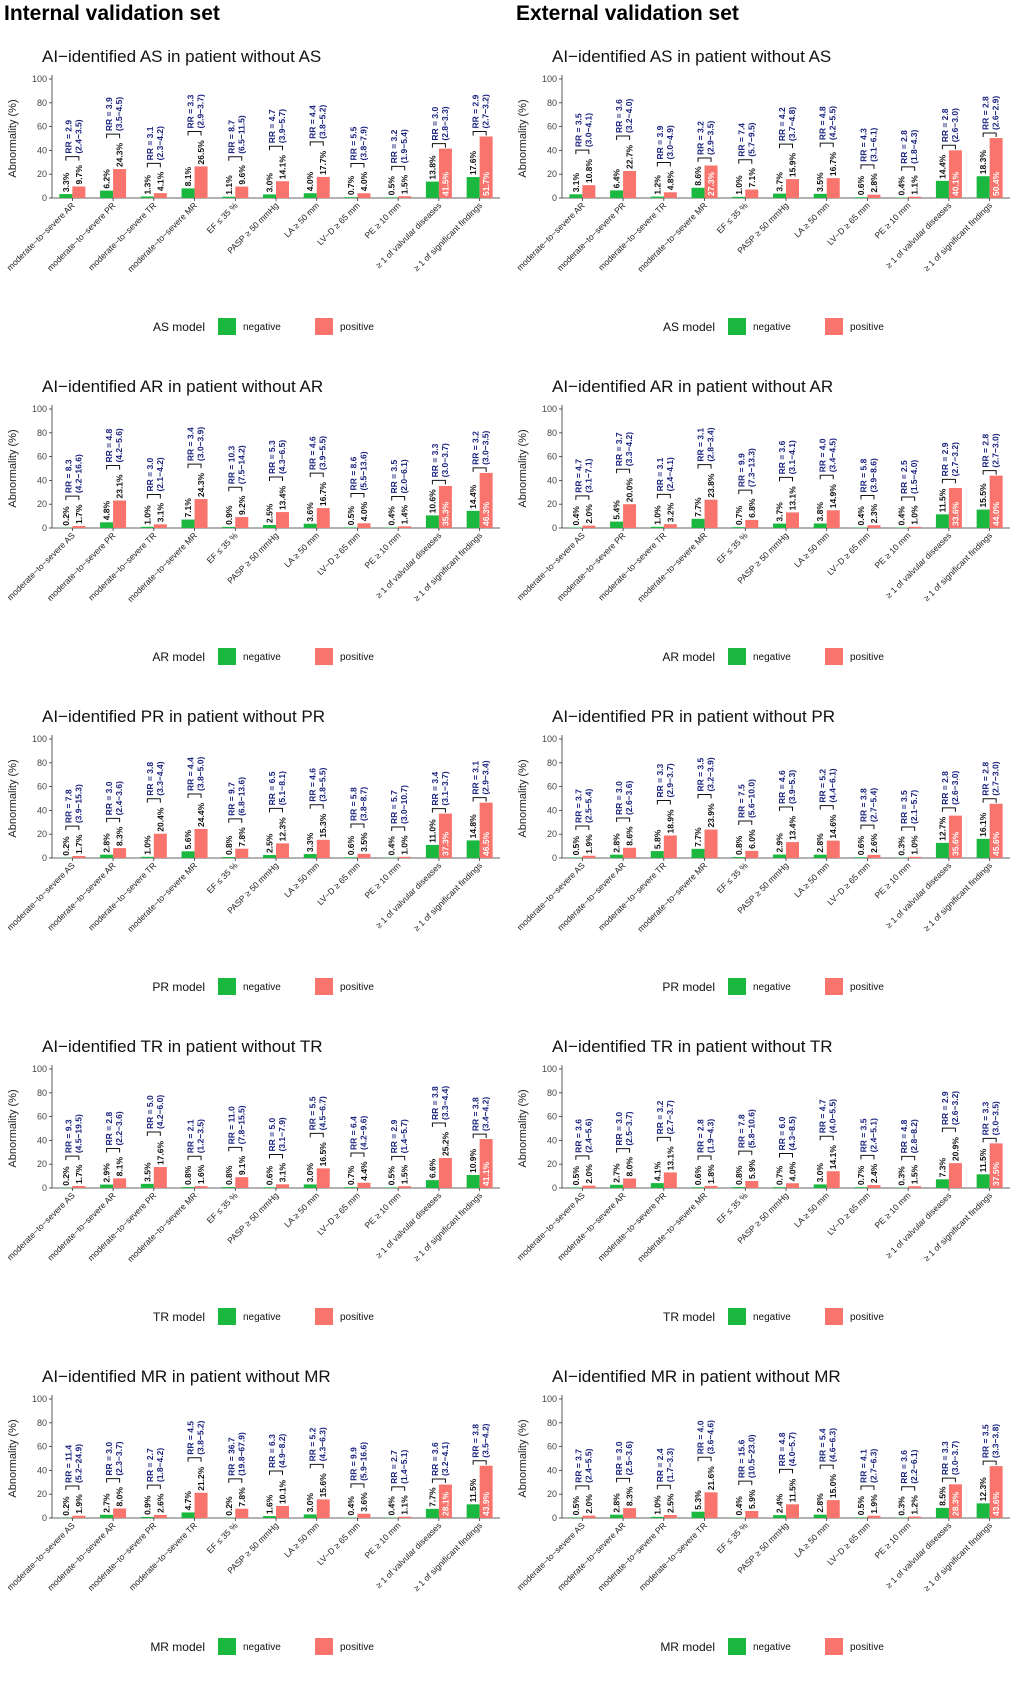 The height and width of the screenshot is (1688, 1020). Describe the element at coordinates (363, 1133) in the screenshot. I see `rr-ci-label: (4.2−9.6)` at that location.